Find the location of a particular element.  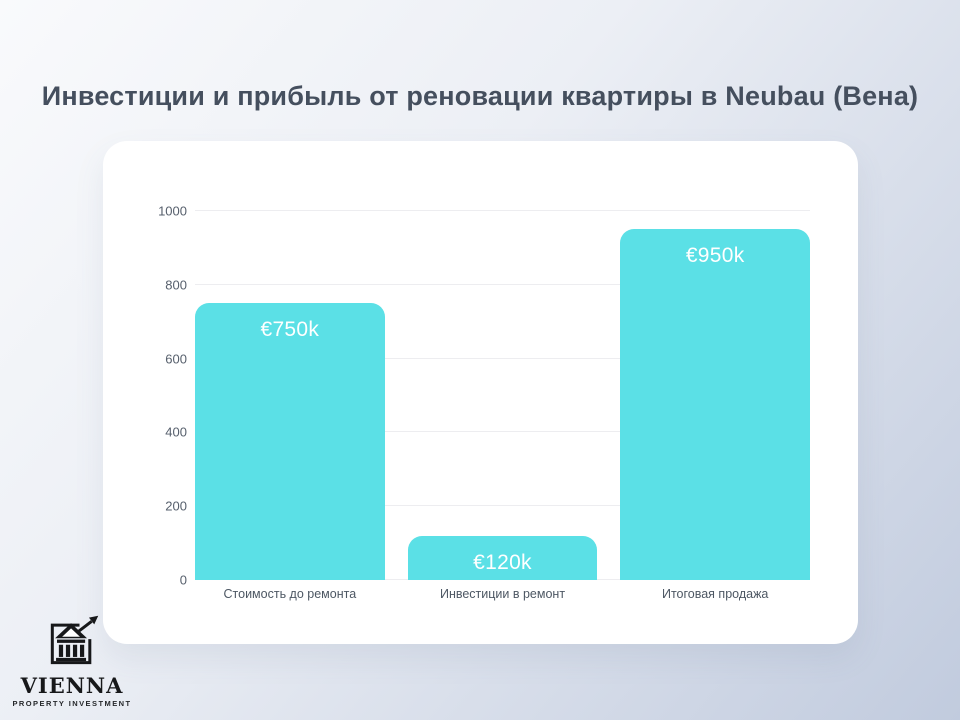

bar-value-label: €950k is located at coordinates (715, 256).